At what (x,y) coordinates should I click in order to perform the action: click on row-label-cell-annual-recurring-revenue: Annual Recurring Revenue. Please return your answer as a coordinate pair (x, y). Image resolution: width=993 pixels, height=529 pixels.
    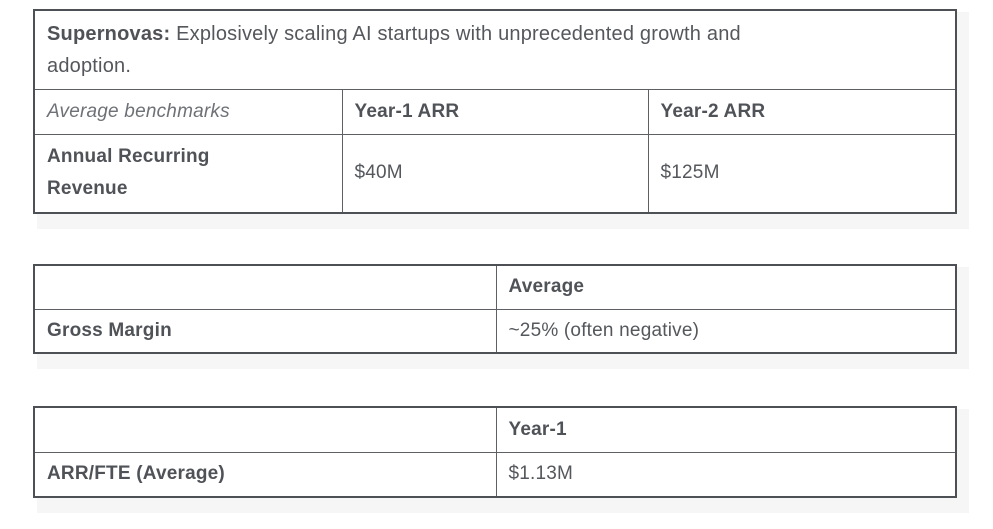
    Looking at the image, I should click on (188, 173).